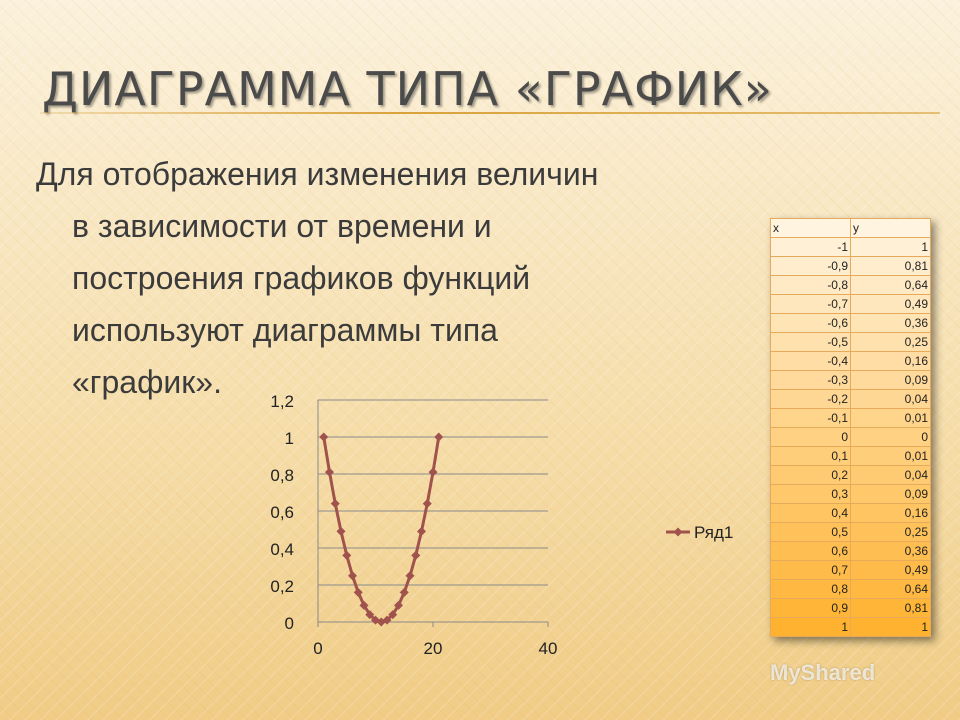 The width and height of the screenshot is (960, 720). I want to click on table-cell: -0,4, so click(810, 361).